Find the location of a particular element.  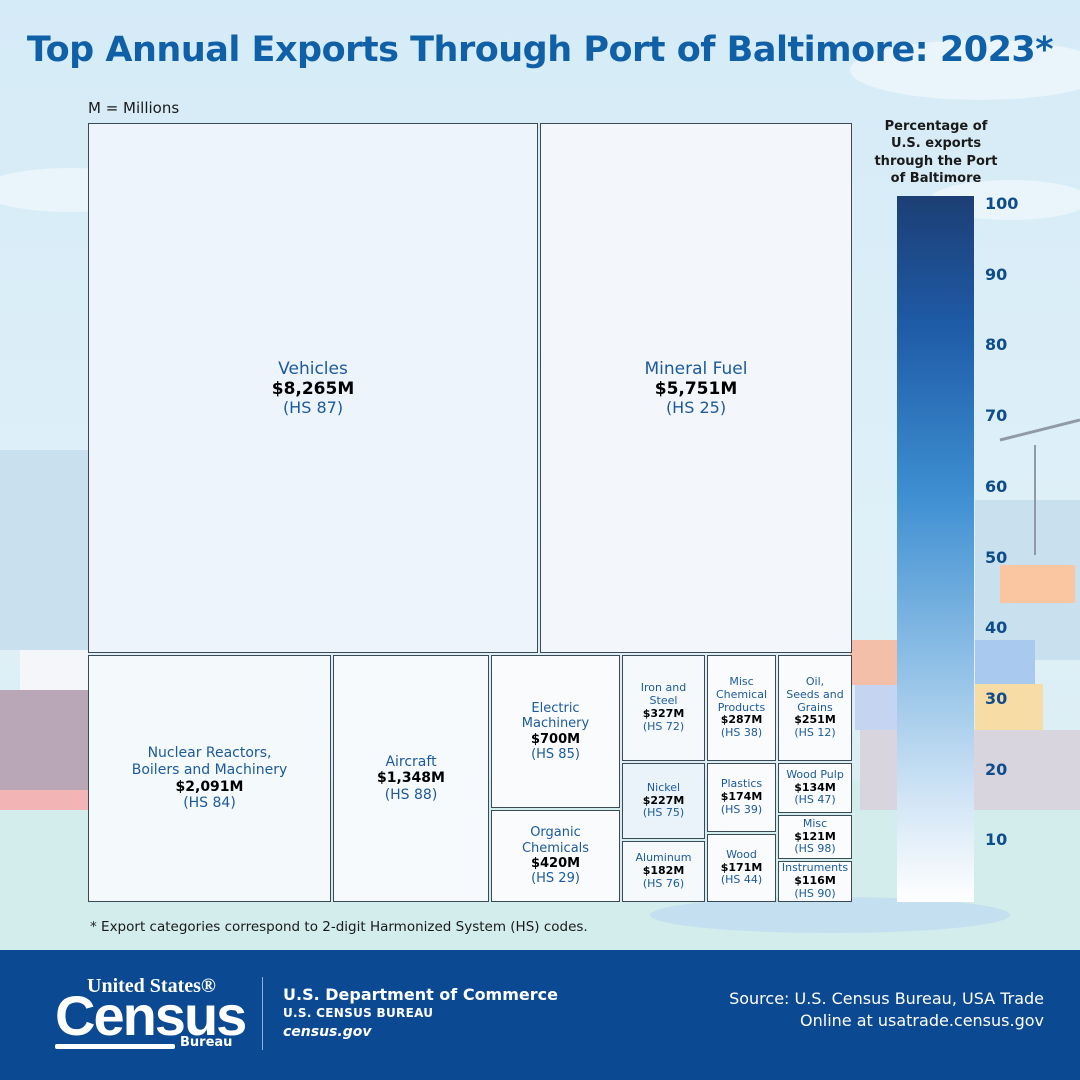

tile-value: $251M is located at coordinates (815, 720).